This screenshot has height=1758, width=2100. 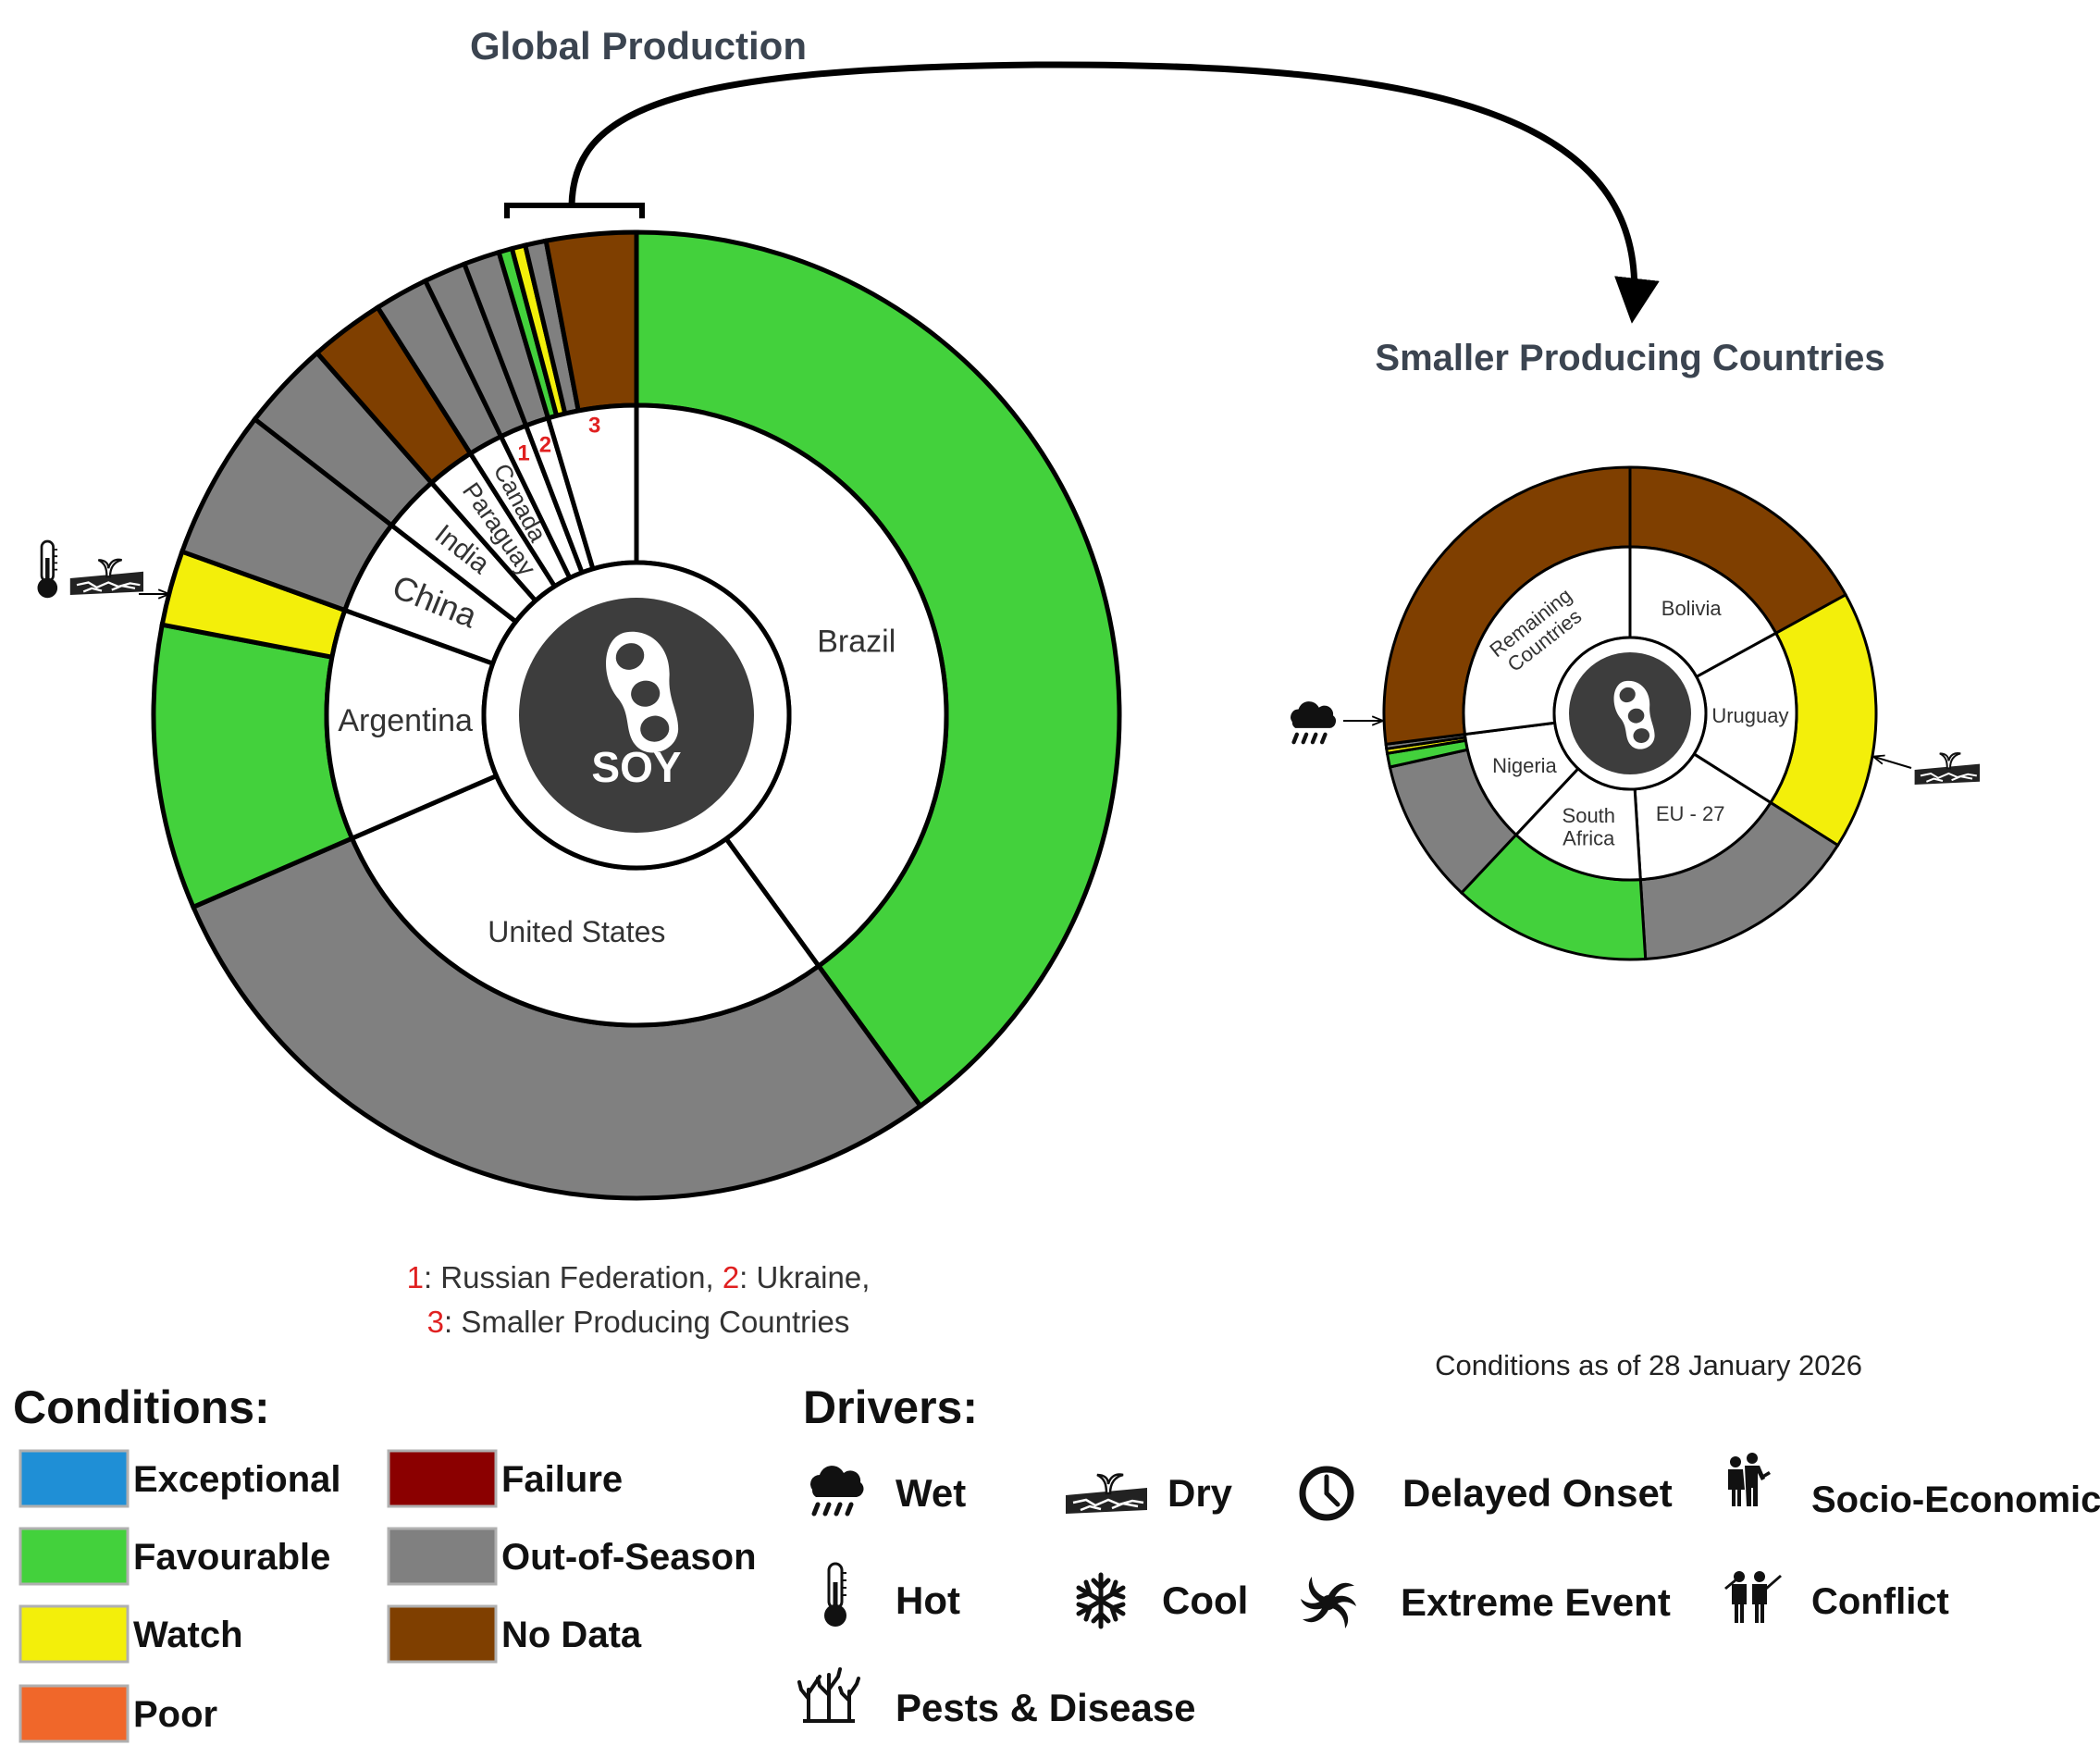 I want to click on hot-icon, so click(x=835, y=1595).